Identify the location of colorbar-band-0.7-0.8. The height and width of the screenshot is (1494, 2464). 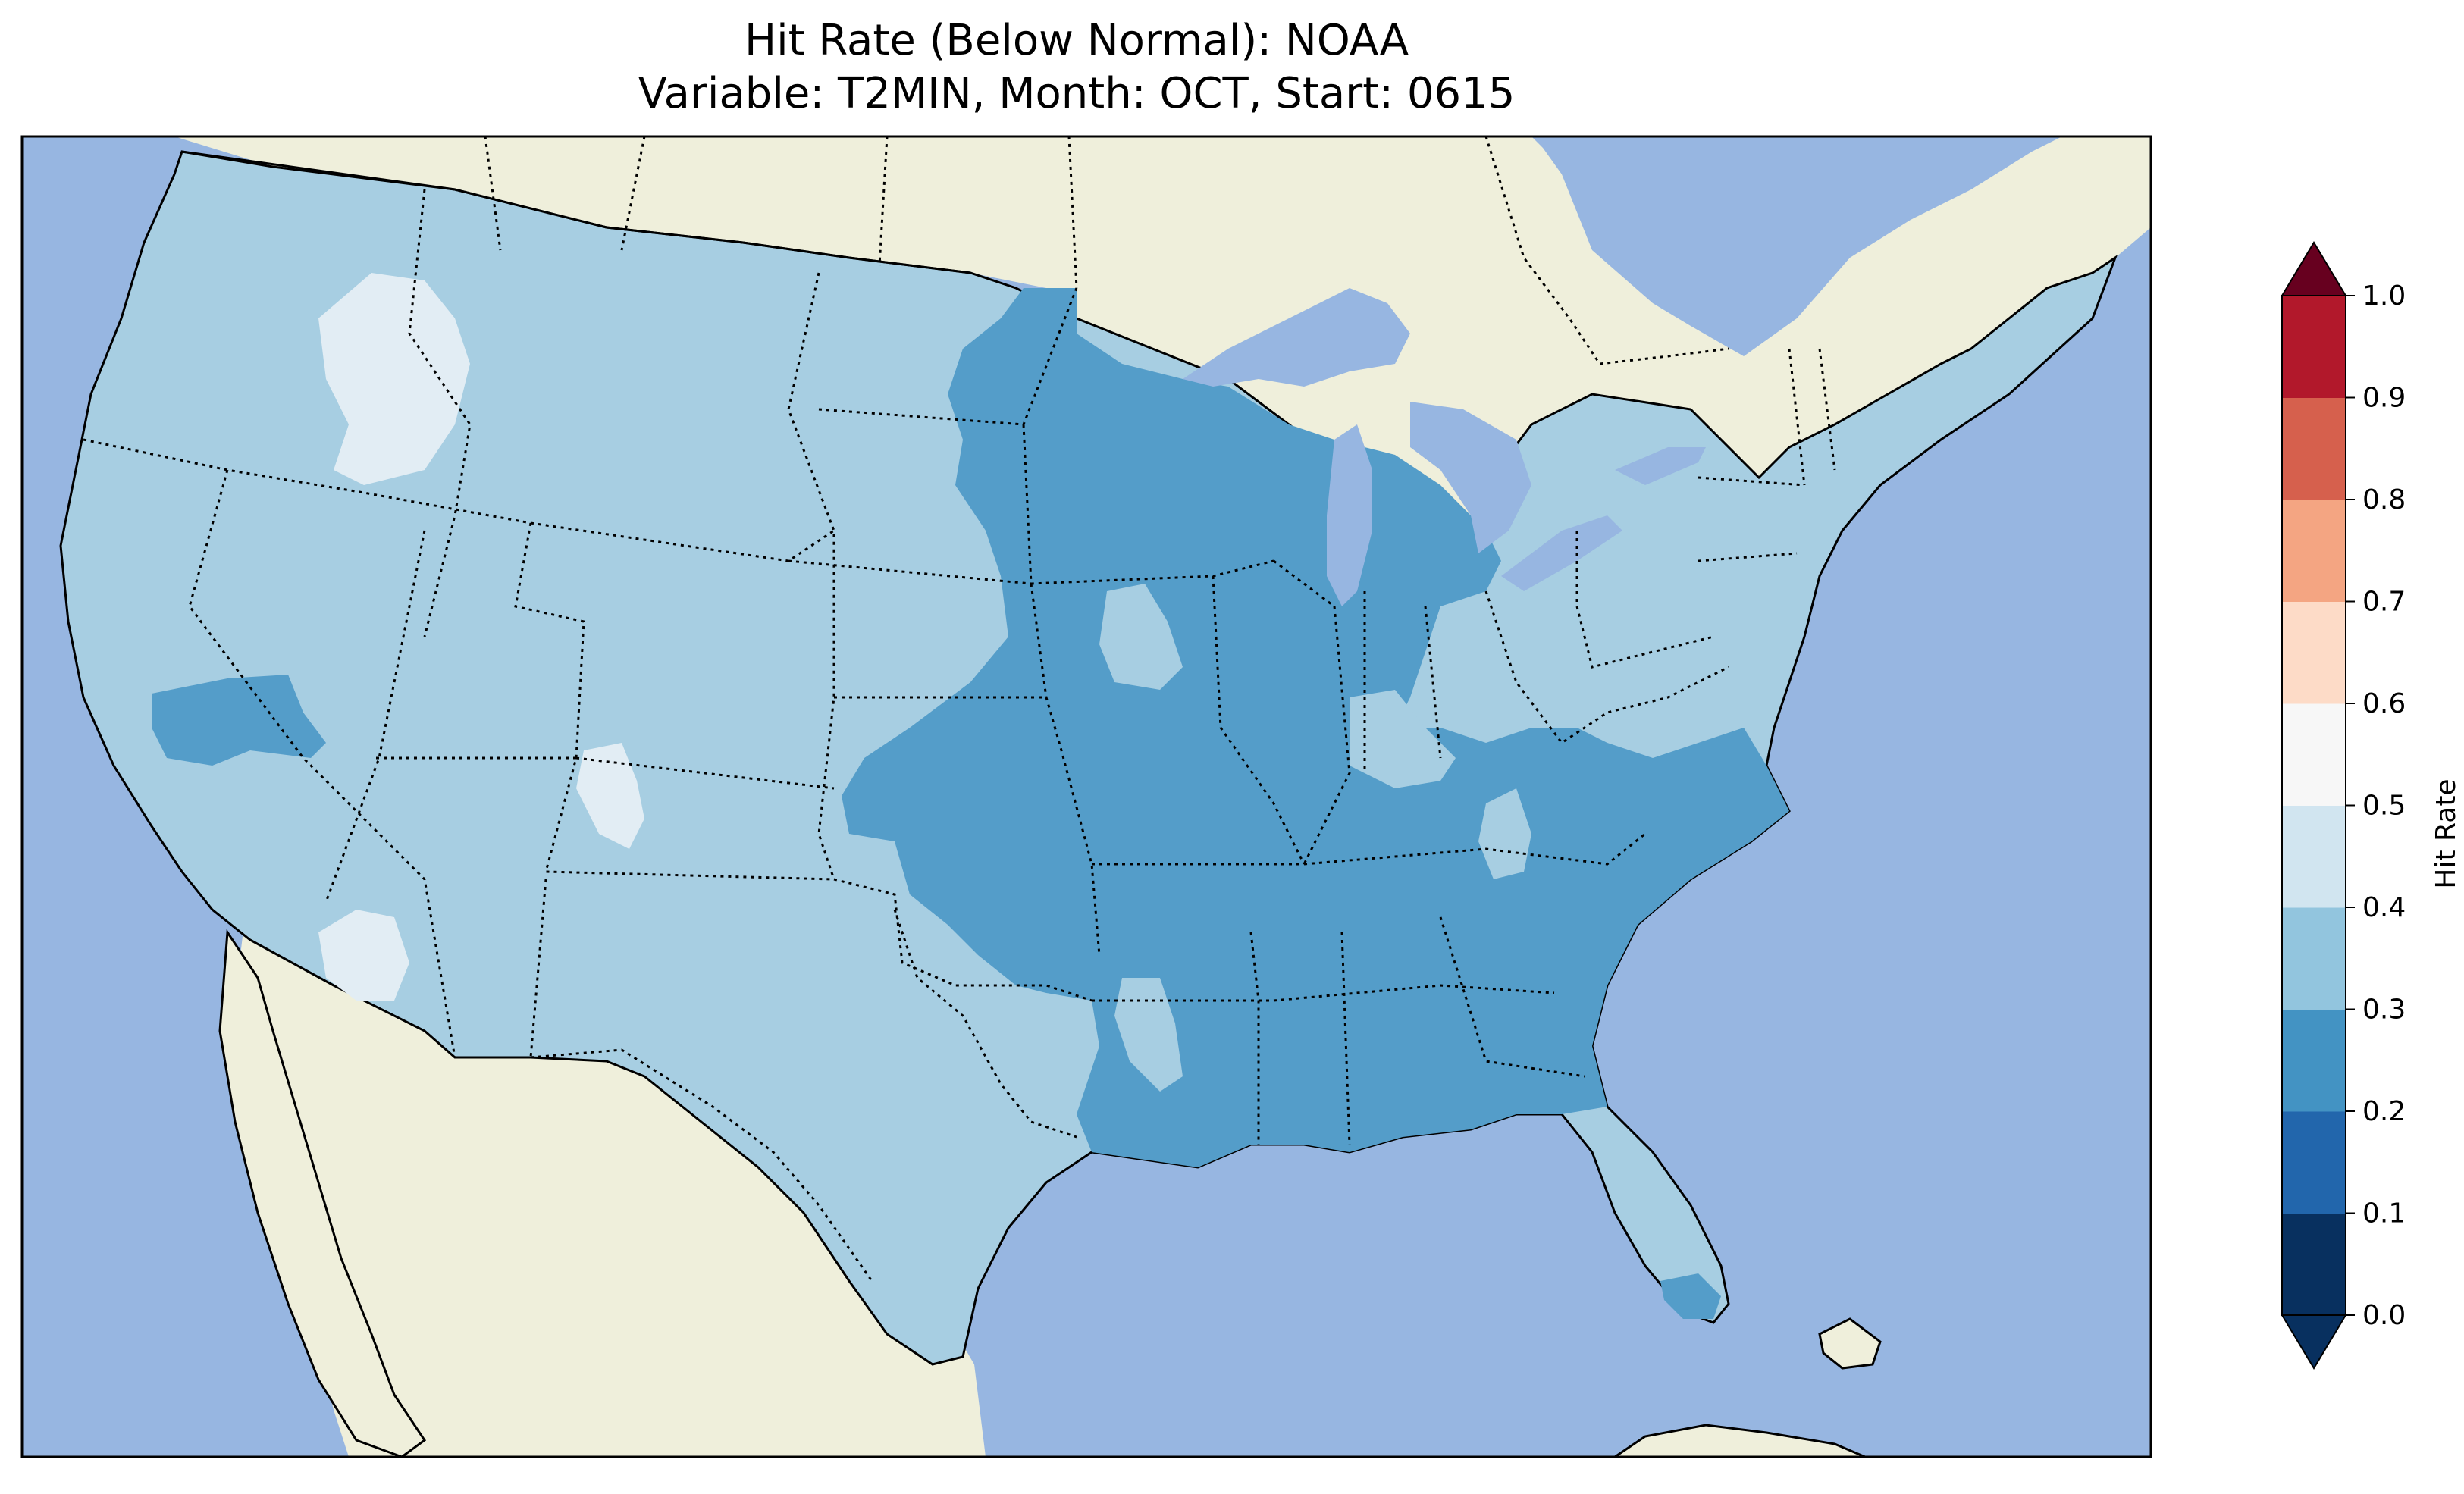
(2314, 551).